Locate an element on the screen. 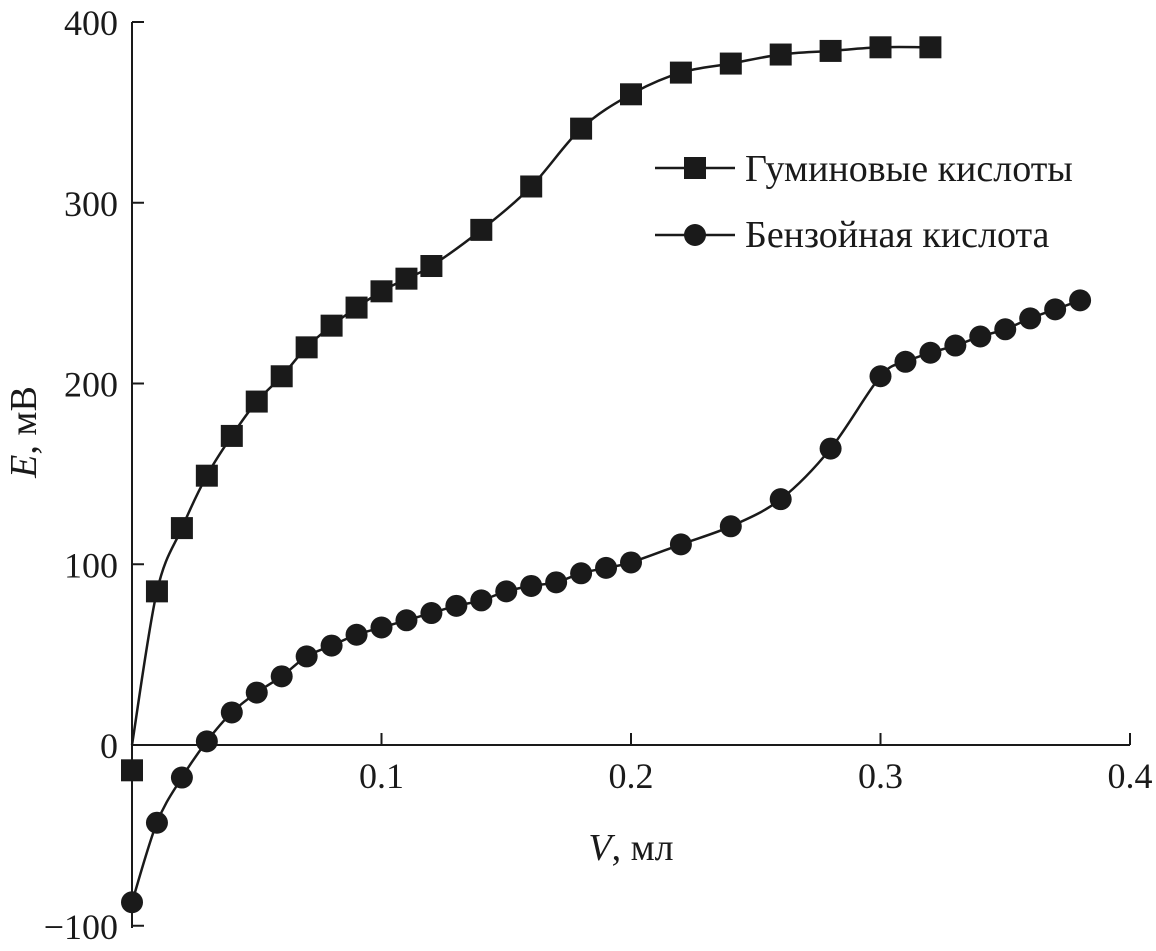 The height and width of the screenshot is (951, 1156). legend-circle-marker is located at coordinates (695, 235).